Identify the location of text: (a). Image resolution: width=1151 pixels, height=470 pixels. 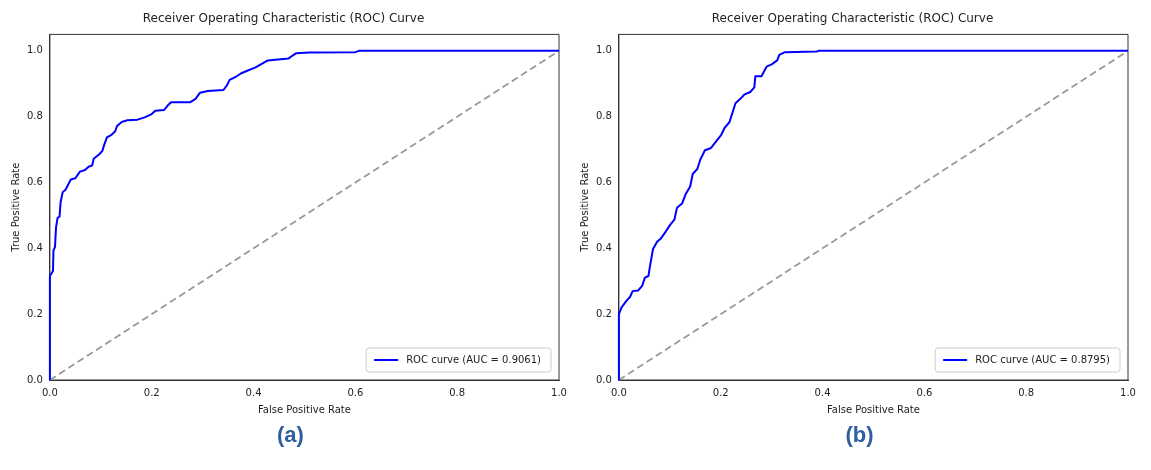
(290, 435).